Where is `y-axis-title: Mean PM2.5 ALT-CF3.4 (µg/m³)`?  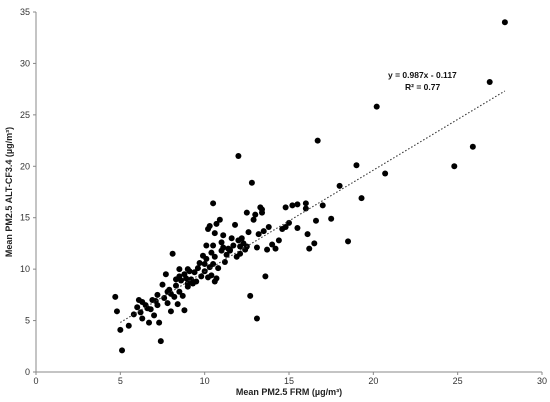
y-axis-title: Mean PM2.5 ALT-CF3.4 (µg/m³) is located at coordinates (9, 192).